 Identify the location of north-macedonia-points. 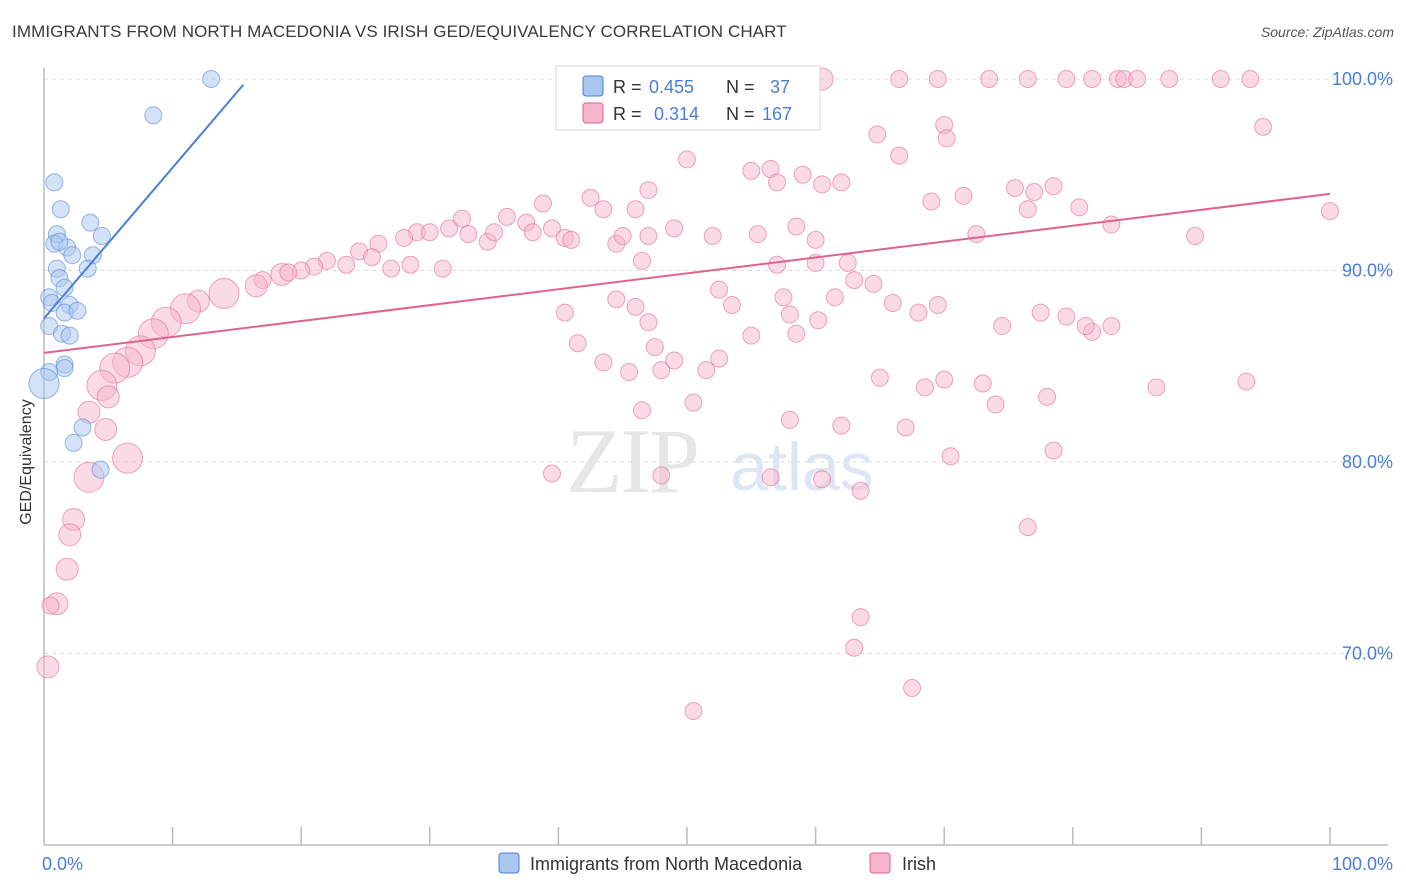
(124, 274).